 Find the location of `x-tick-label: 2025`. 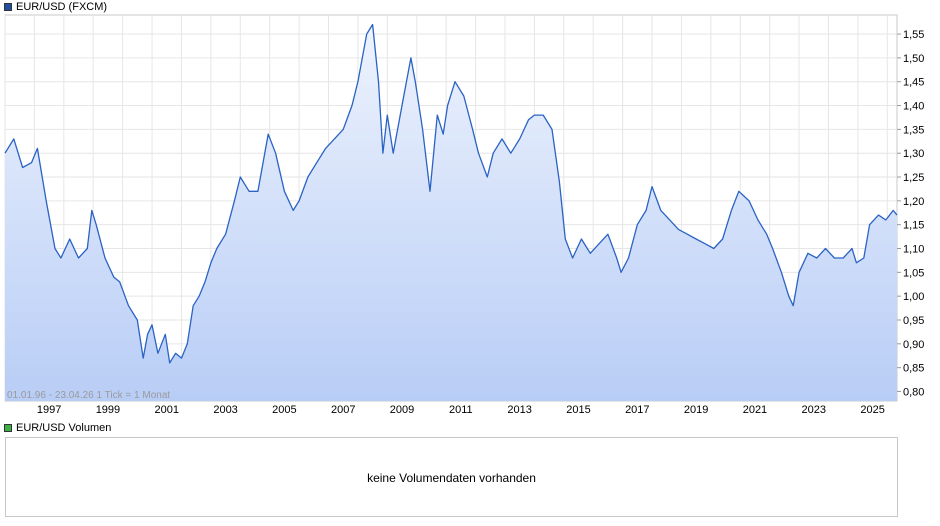

x-tick-label: 2025 is located at coordinates (872, 410).